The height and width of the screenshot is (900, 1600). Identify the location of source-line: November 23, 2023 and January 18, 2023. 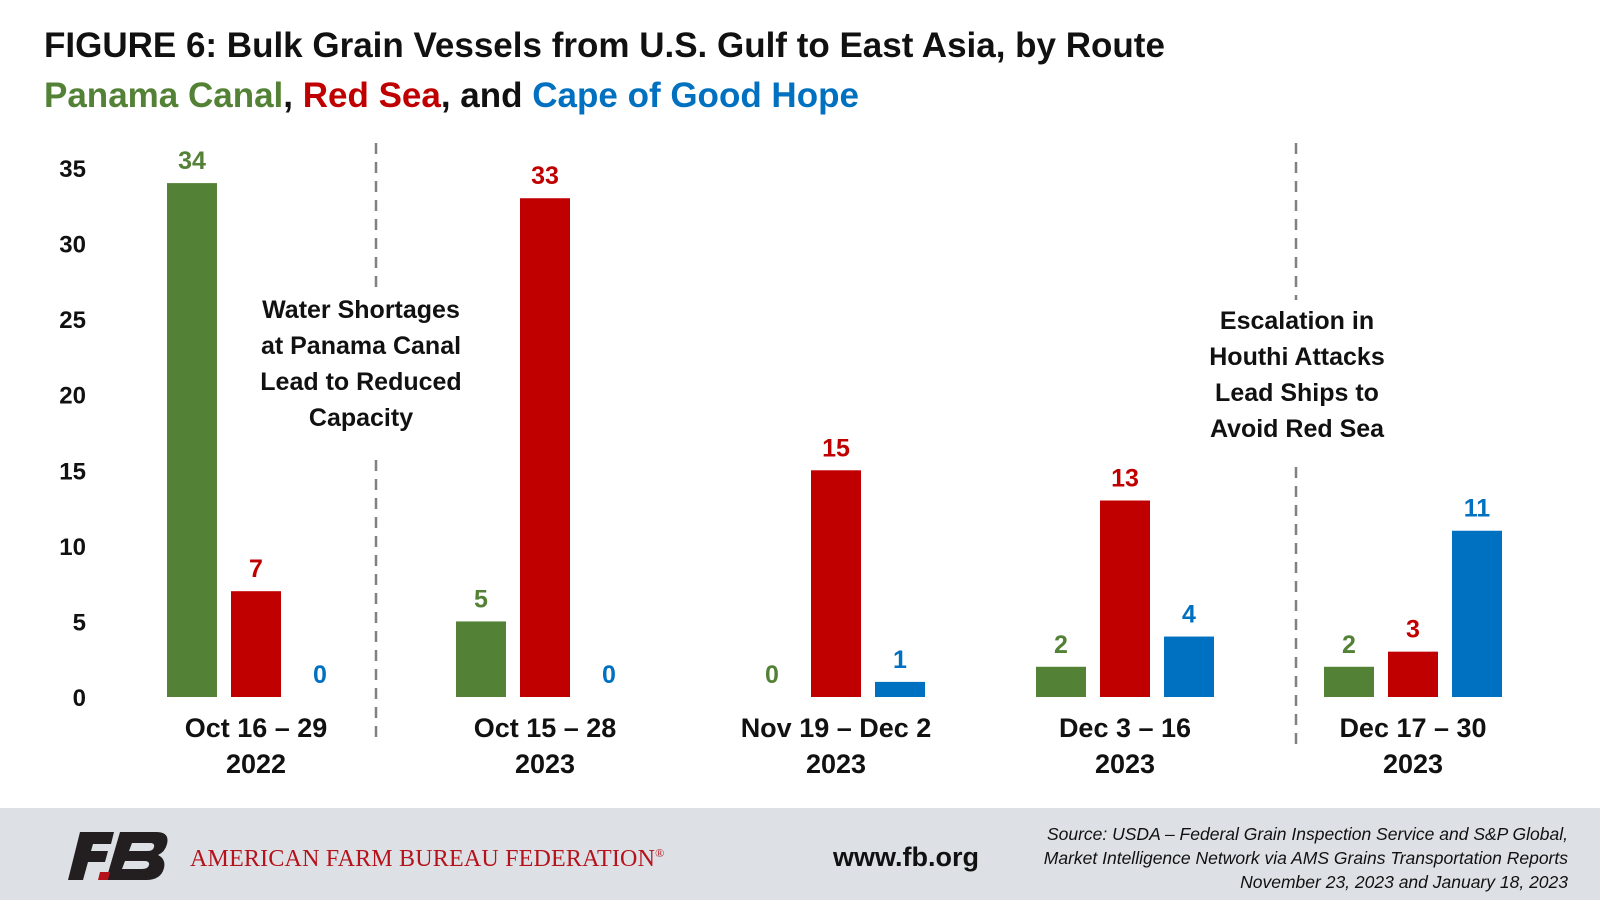
(1404, 882).